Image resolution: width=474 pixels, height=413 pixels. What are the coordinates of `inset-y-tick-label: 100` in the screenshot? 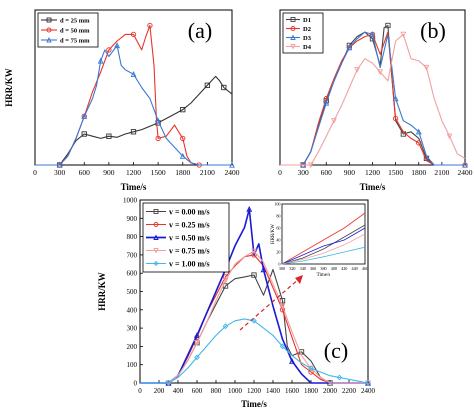 It's located at (277, 204).